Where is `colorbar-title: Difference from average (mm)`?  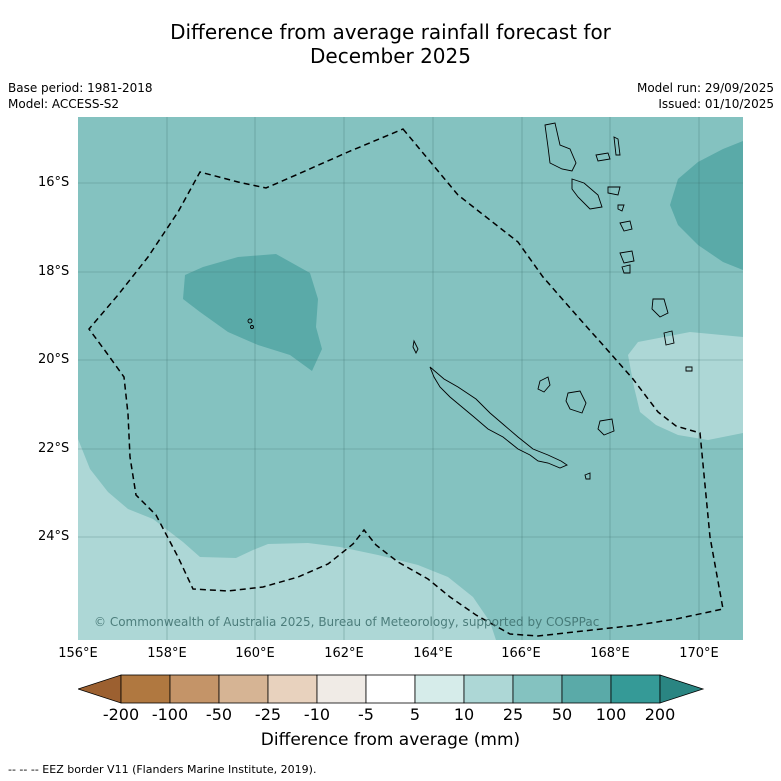
colorbar-title: Difference from average (mm) is located at coordinates (390, 740).